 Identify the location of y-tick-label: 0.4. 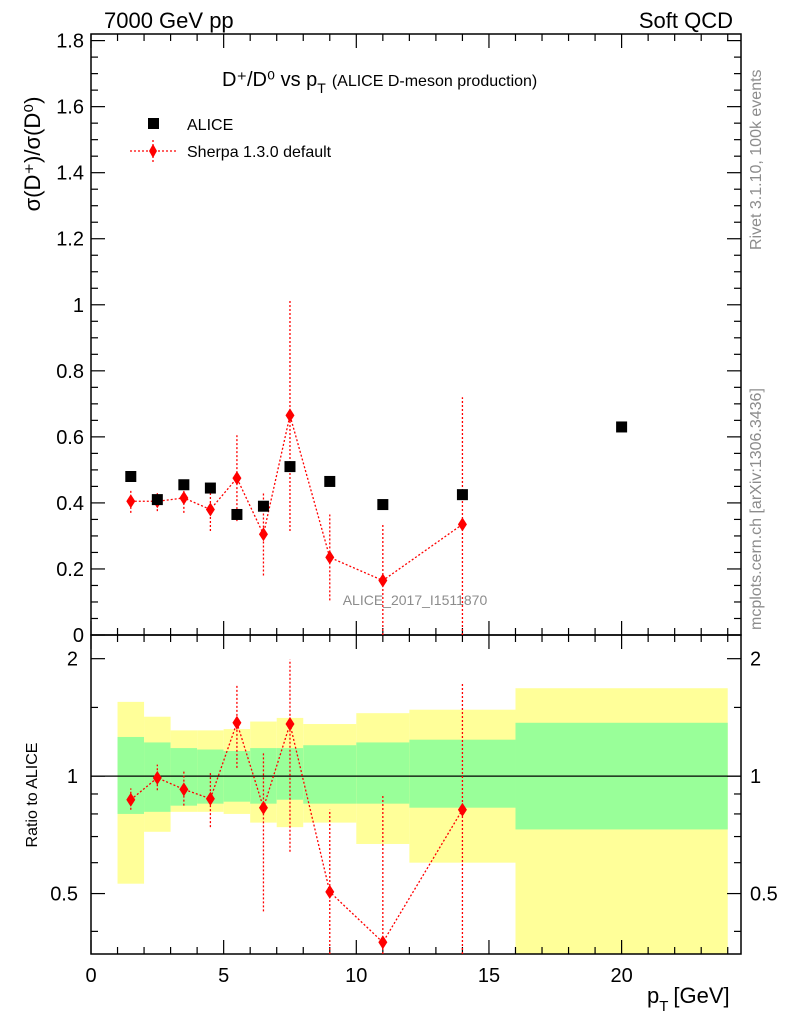
(70, 504).